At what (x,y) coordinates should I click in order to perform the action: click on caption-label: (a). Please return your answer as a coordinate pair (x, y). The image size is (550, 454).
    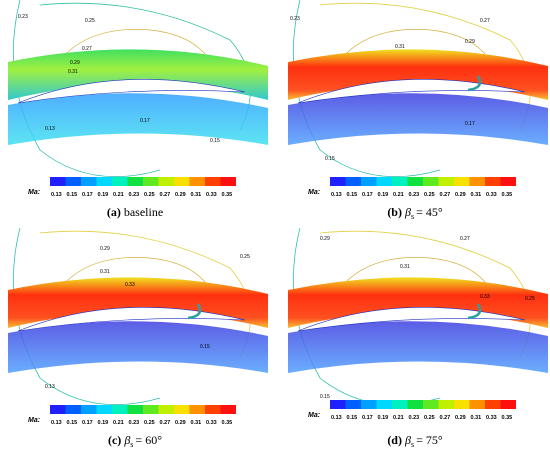
    Looking at the image, I should click on (114, 212).